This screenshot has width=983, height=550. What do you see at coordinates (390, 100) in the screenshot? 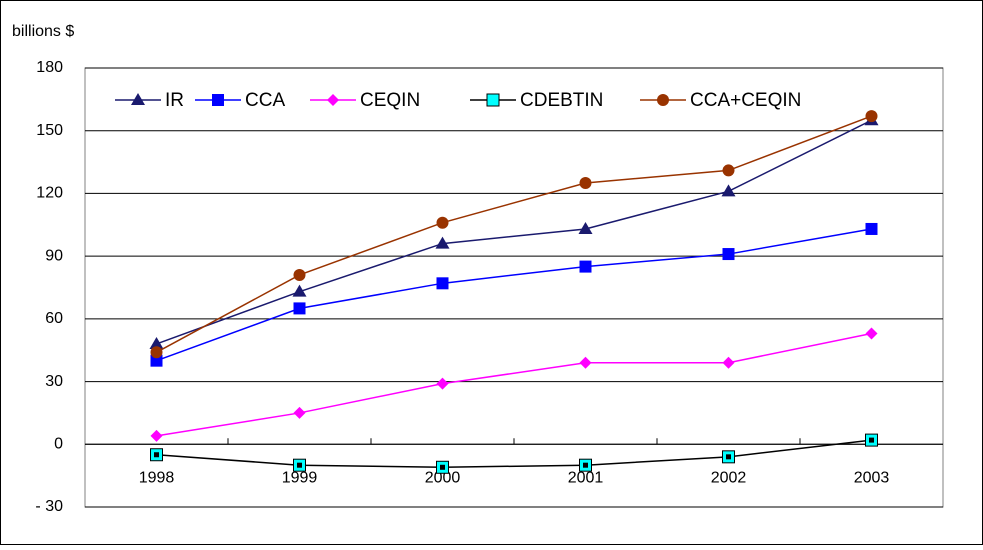
I see `legend-label: CEQIN` at bounding box center [390, 100].